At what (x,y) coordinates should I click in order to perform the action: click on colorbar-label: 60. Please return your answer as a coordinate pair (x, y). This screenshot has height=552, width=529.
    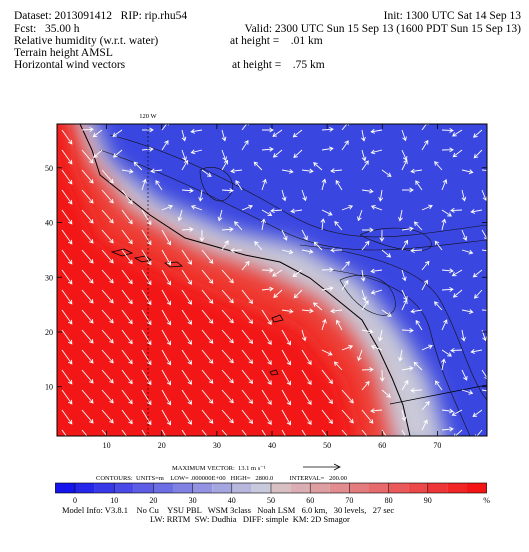
    Looking at the image, I should click on (310, 500).